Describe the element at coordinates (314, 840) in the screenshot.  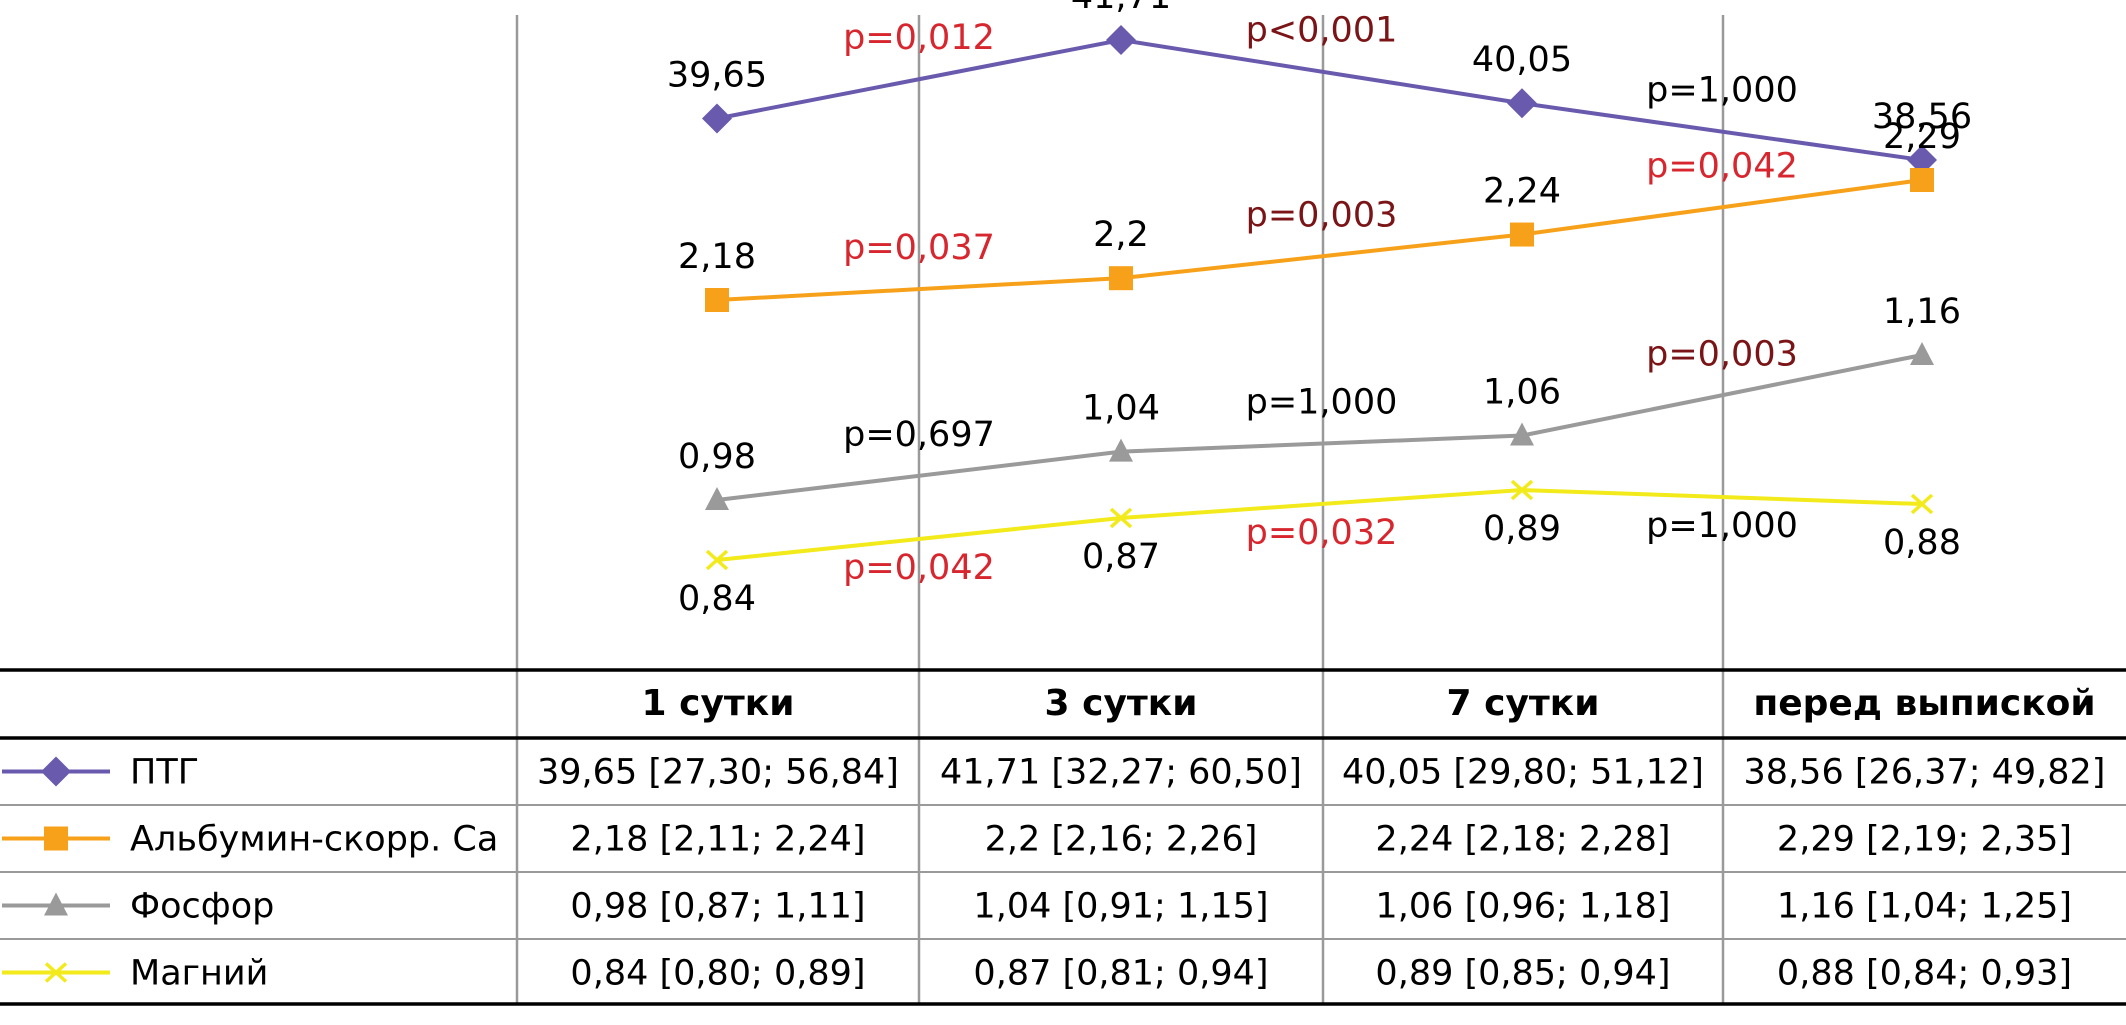
I see `legend-entry: Альбумин-скорр. Са` at that location.